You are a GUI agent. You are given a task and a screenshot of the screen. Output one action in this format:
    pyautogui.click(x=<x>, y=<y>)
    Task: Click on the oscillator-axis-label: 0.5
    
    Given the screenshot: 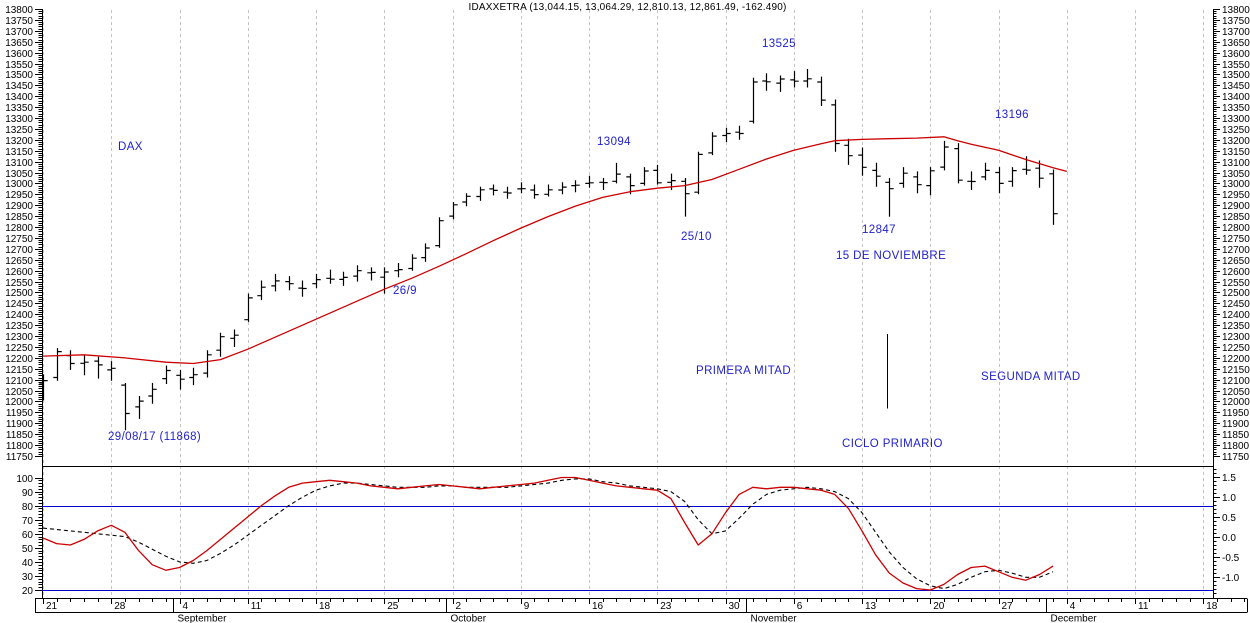 What is the action you would take?
    pyautogui.click(x=1229, y=518)
    